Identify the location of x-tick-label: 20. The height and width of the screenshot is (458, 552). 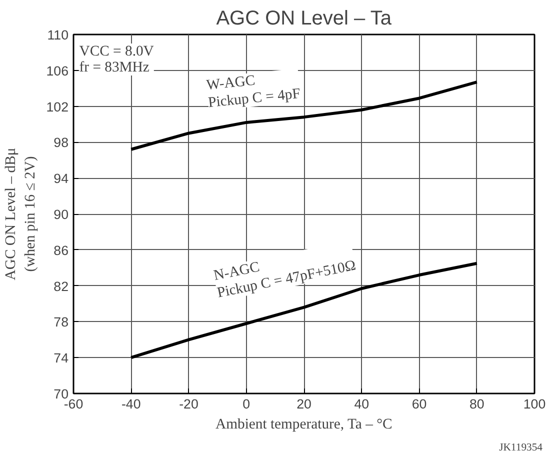
(304, 404).